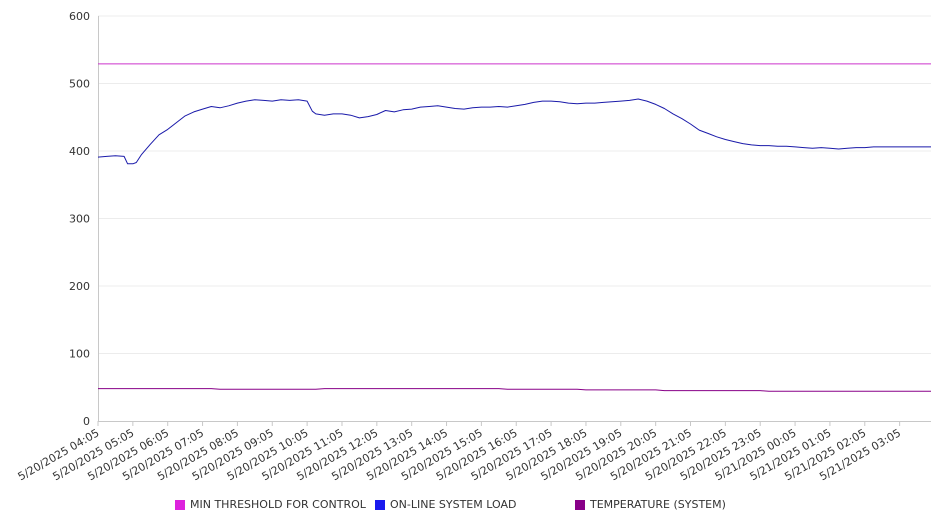  What do you see at coordinates (180, 504) in the screenshot?
I see `legend-swatch-min-threshold` at bounding box center [180, 504].